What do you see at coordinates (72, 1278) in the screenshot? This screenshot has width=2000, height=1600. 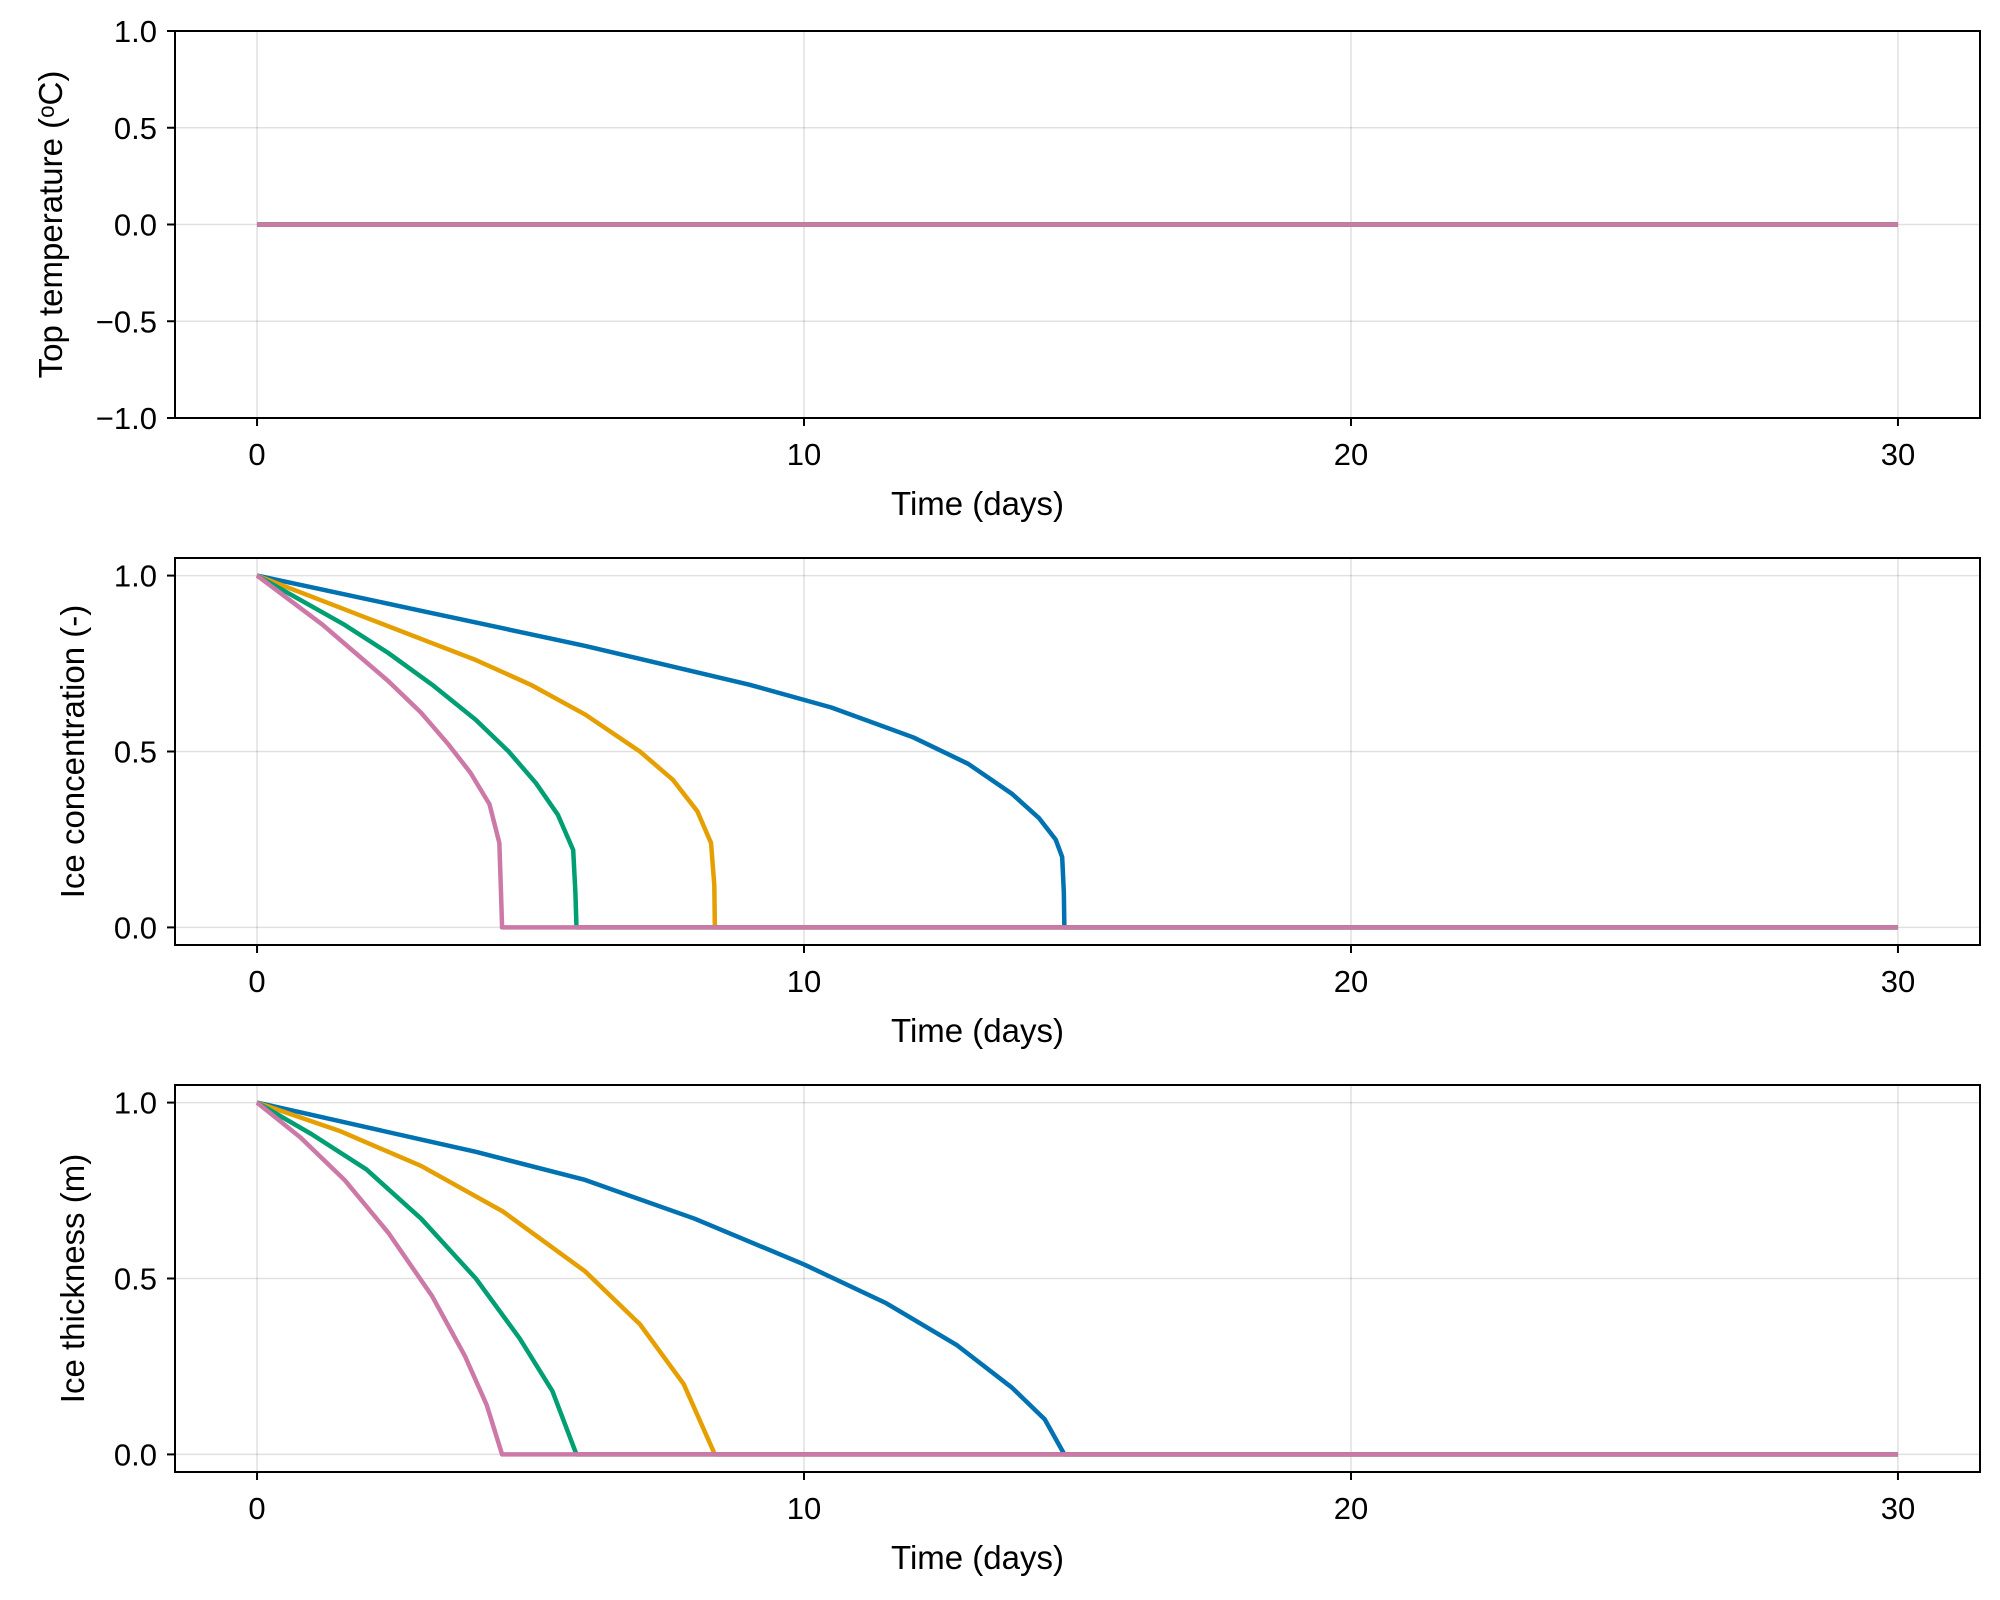 I see `y-axis-label: Ice thickness (m)` at bounding box center [72, 1278].